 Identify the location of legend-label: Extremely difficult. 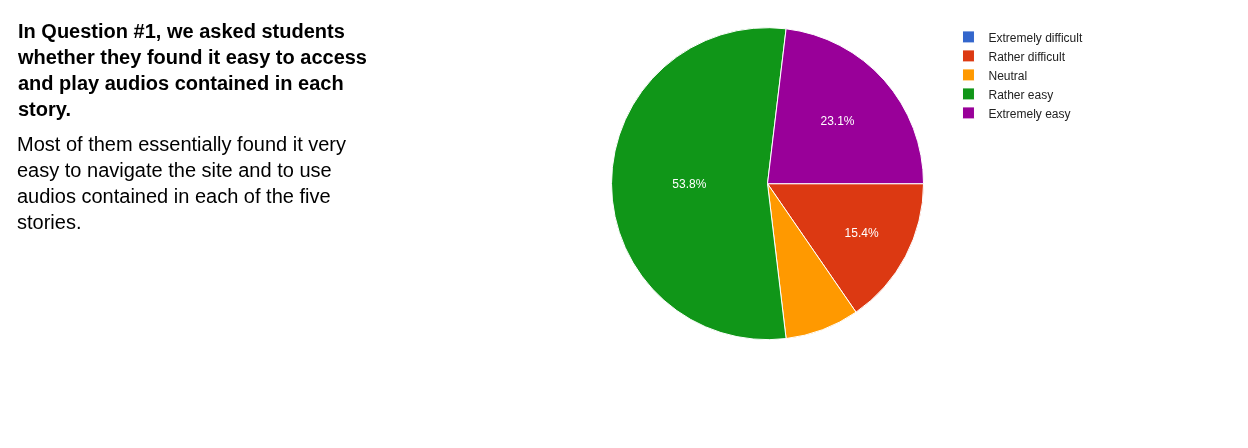
(1035, 37).